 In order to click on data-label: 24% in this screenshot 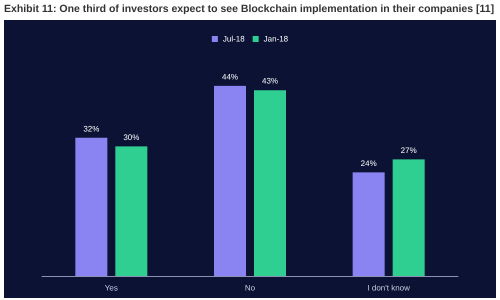, I will do `click(368, 163)`.